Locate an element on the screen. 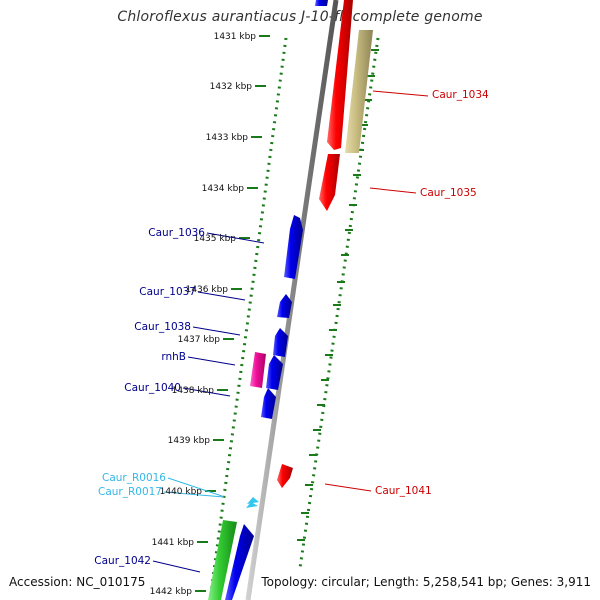 Image resolution: width=600 pixels, height=600 pixels. rna-arrow-caur-r0016 is located at coordinates (253, 500).